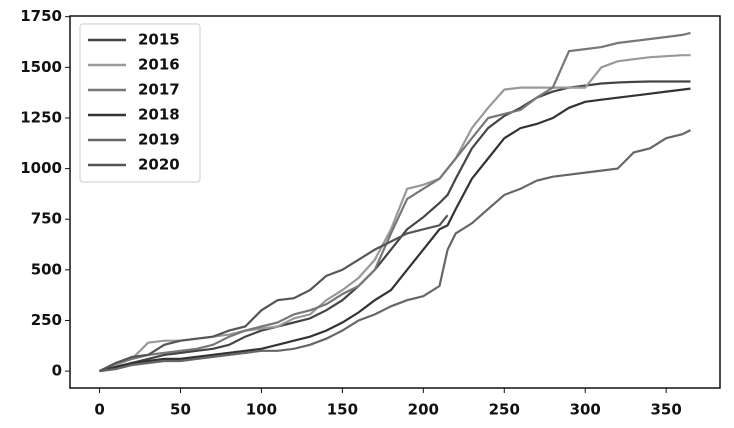 Image resolution: width=734 pixels, height=428 pixels. I want to click on y-tick-label: 250, so click(46, 320).